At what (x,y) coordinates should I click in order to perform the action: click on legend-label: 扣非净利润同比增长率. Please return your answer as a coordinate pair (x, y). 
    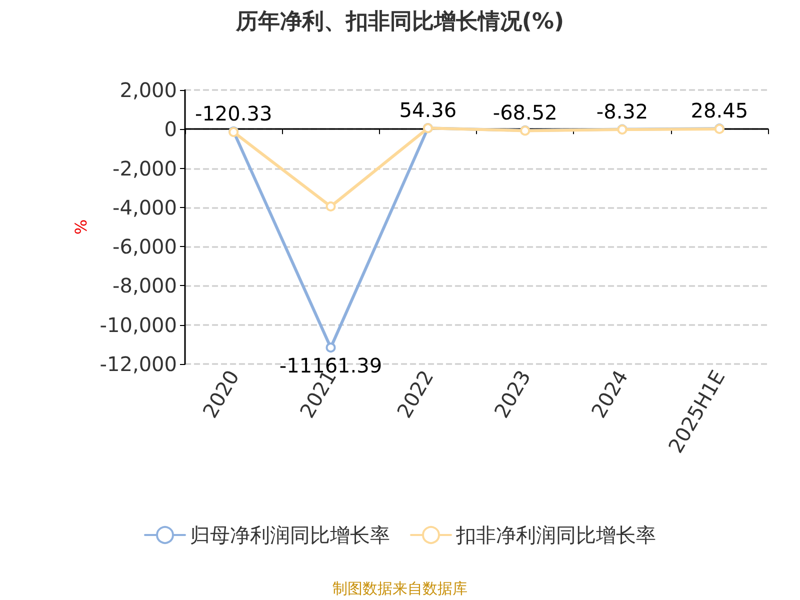
    Looking at the image, I should click on (555, 535).